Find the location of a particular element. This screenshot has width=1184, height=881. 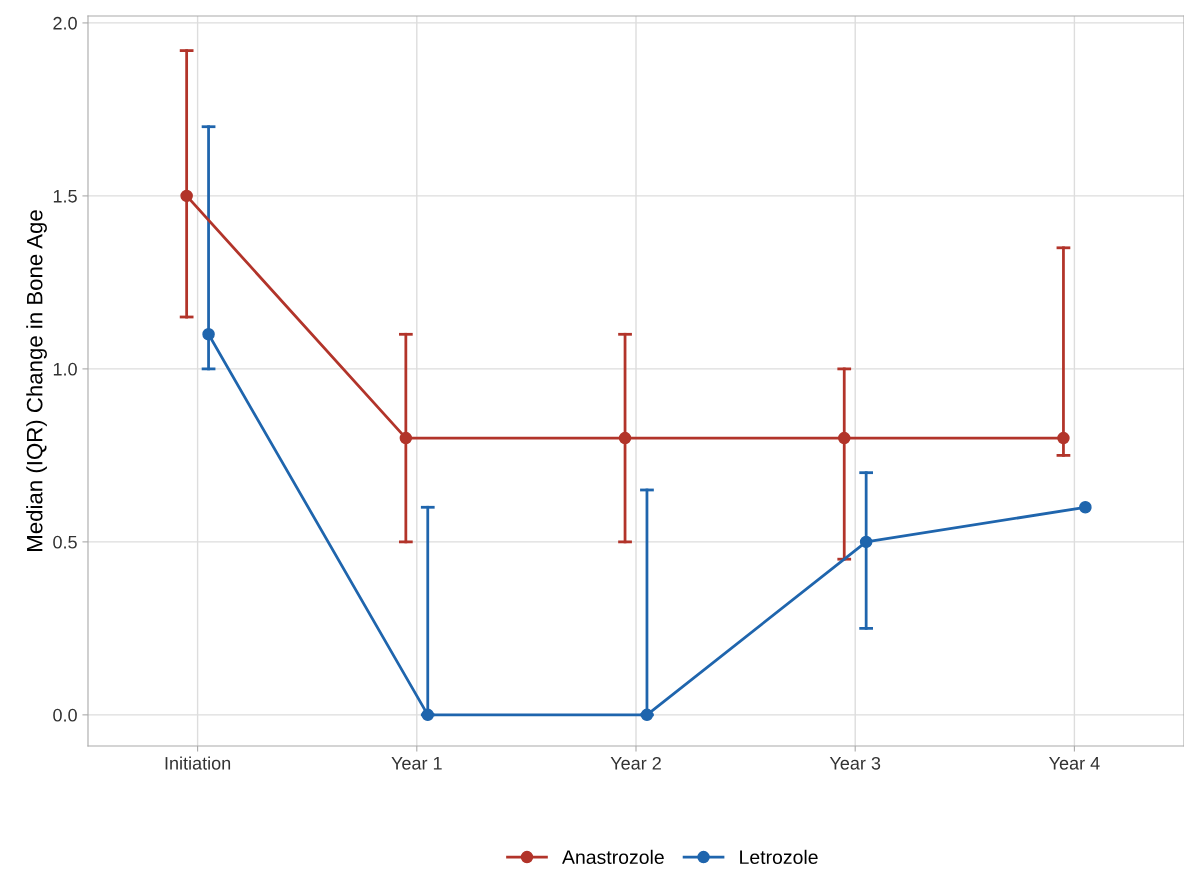

legend-label: Letrozole is located at coordinates (779, 857).